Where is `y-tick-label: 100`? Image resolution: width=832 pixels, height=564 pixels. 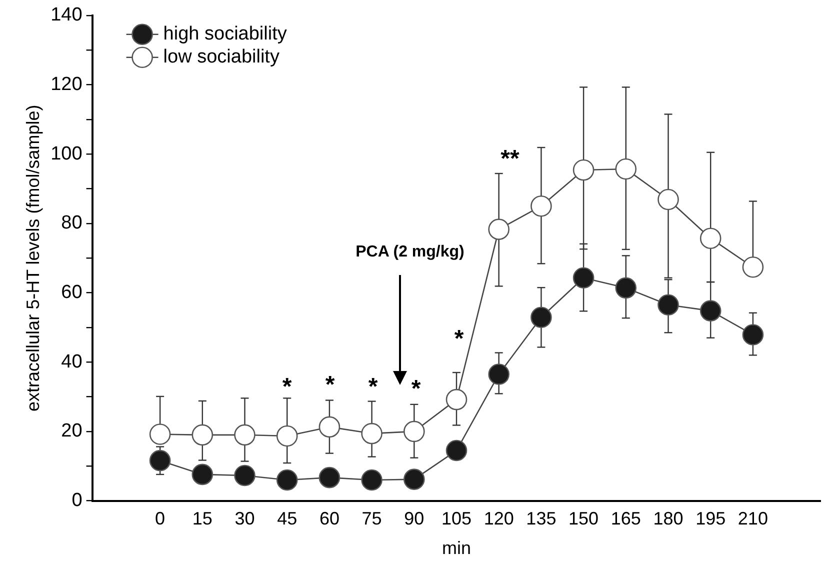 y-tick-label: 100 is located at coordinates (66, 153).